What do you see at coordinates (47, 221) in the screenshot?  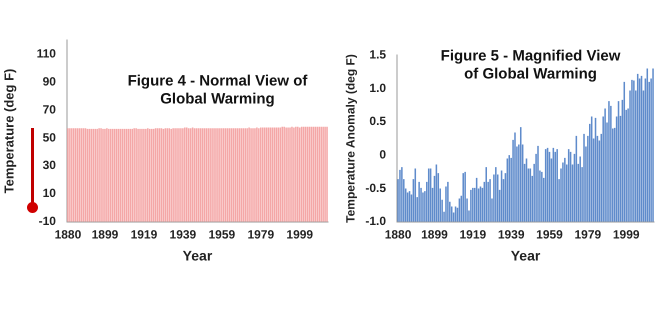 I see `y-tick-label: -10` at bounding box center [47, 221].